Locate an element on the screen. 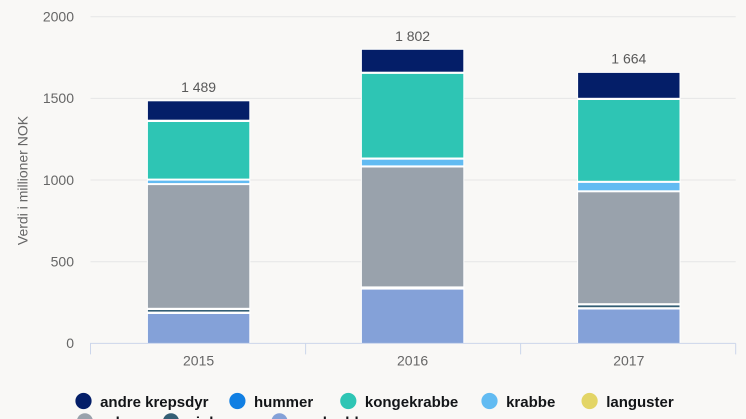 The width and height of the screenshot is (746, 419). svg-text: snøkrabbe is located at coordinates (334, 416).